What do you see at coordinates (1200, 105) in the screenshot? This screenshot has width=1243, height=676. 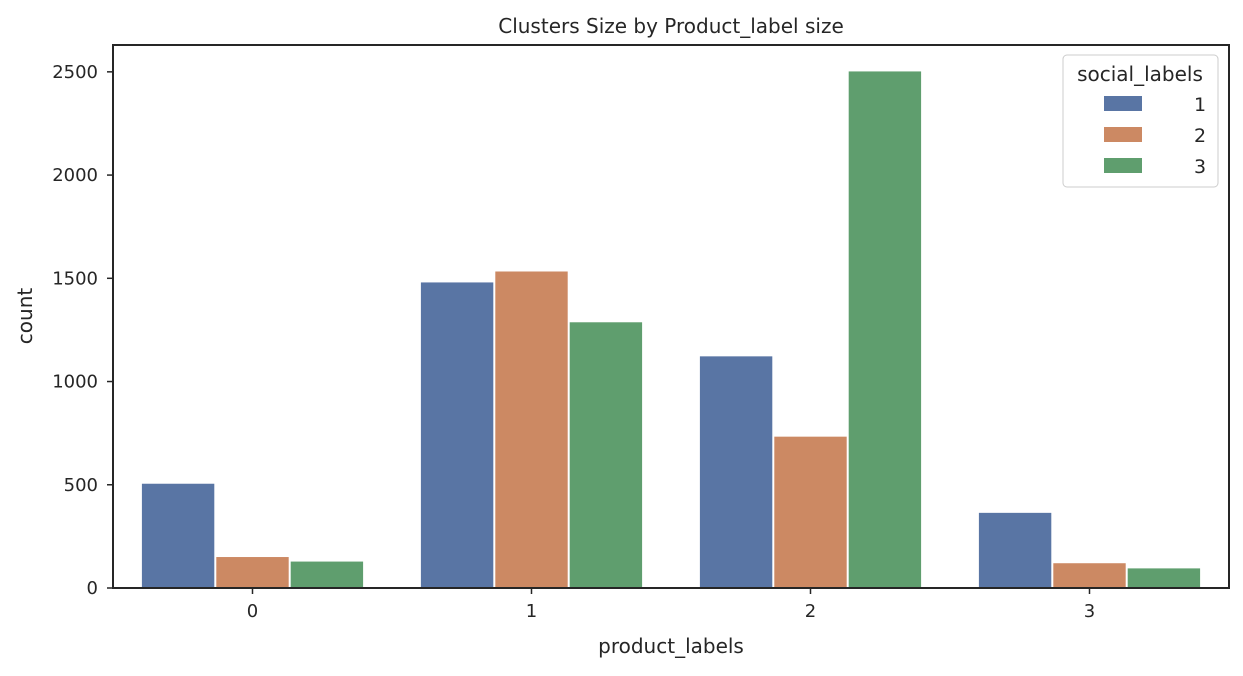 I see `legend-label-1: 1` at bounding box center [1200, 105].